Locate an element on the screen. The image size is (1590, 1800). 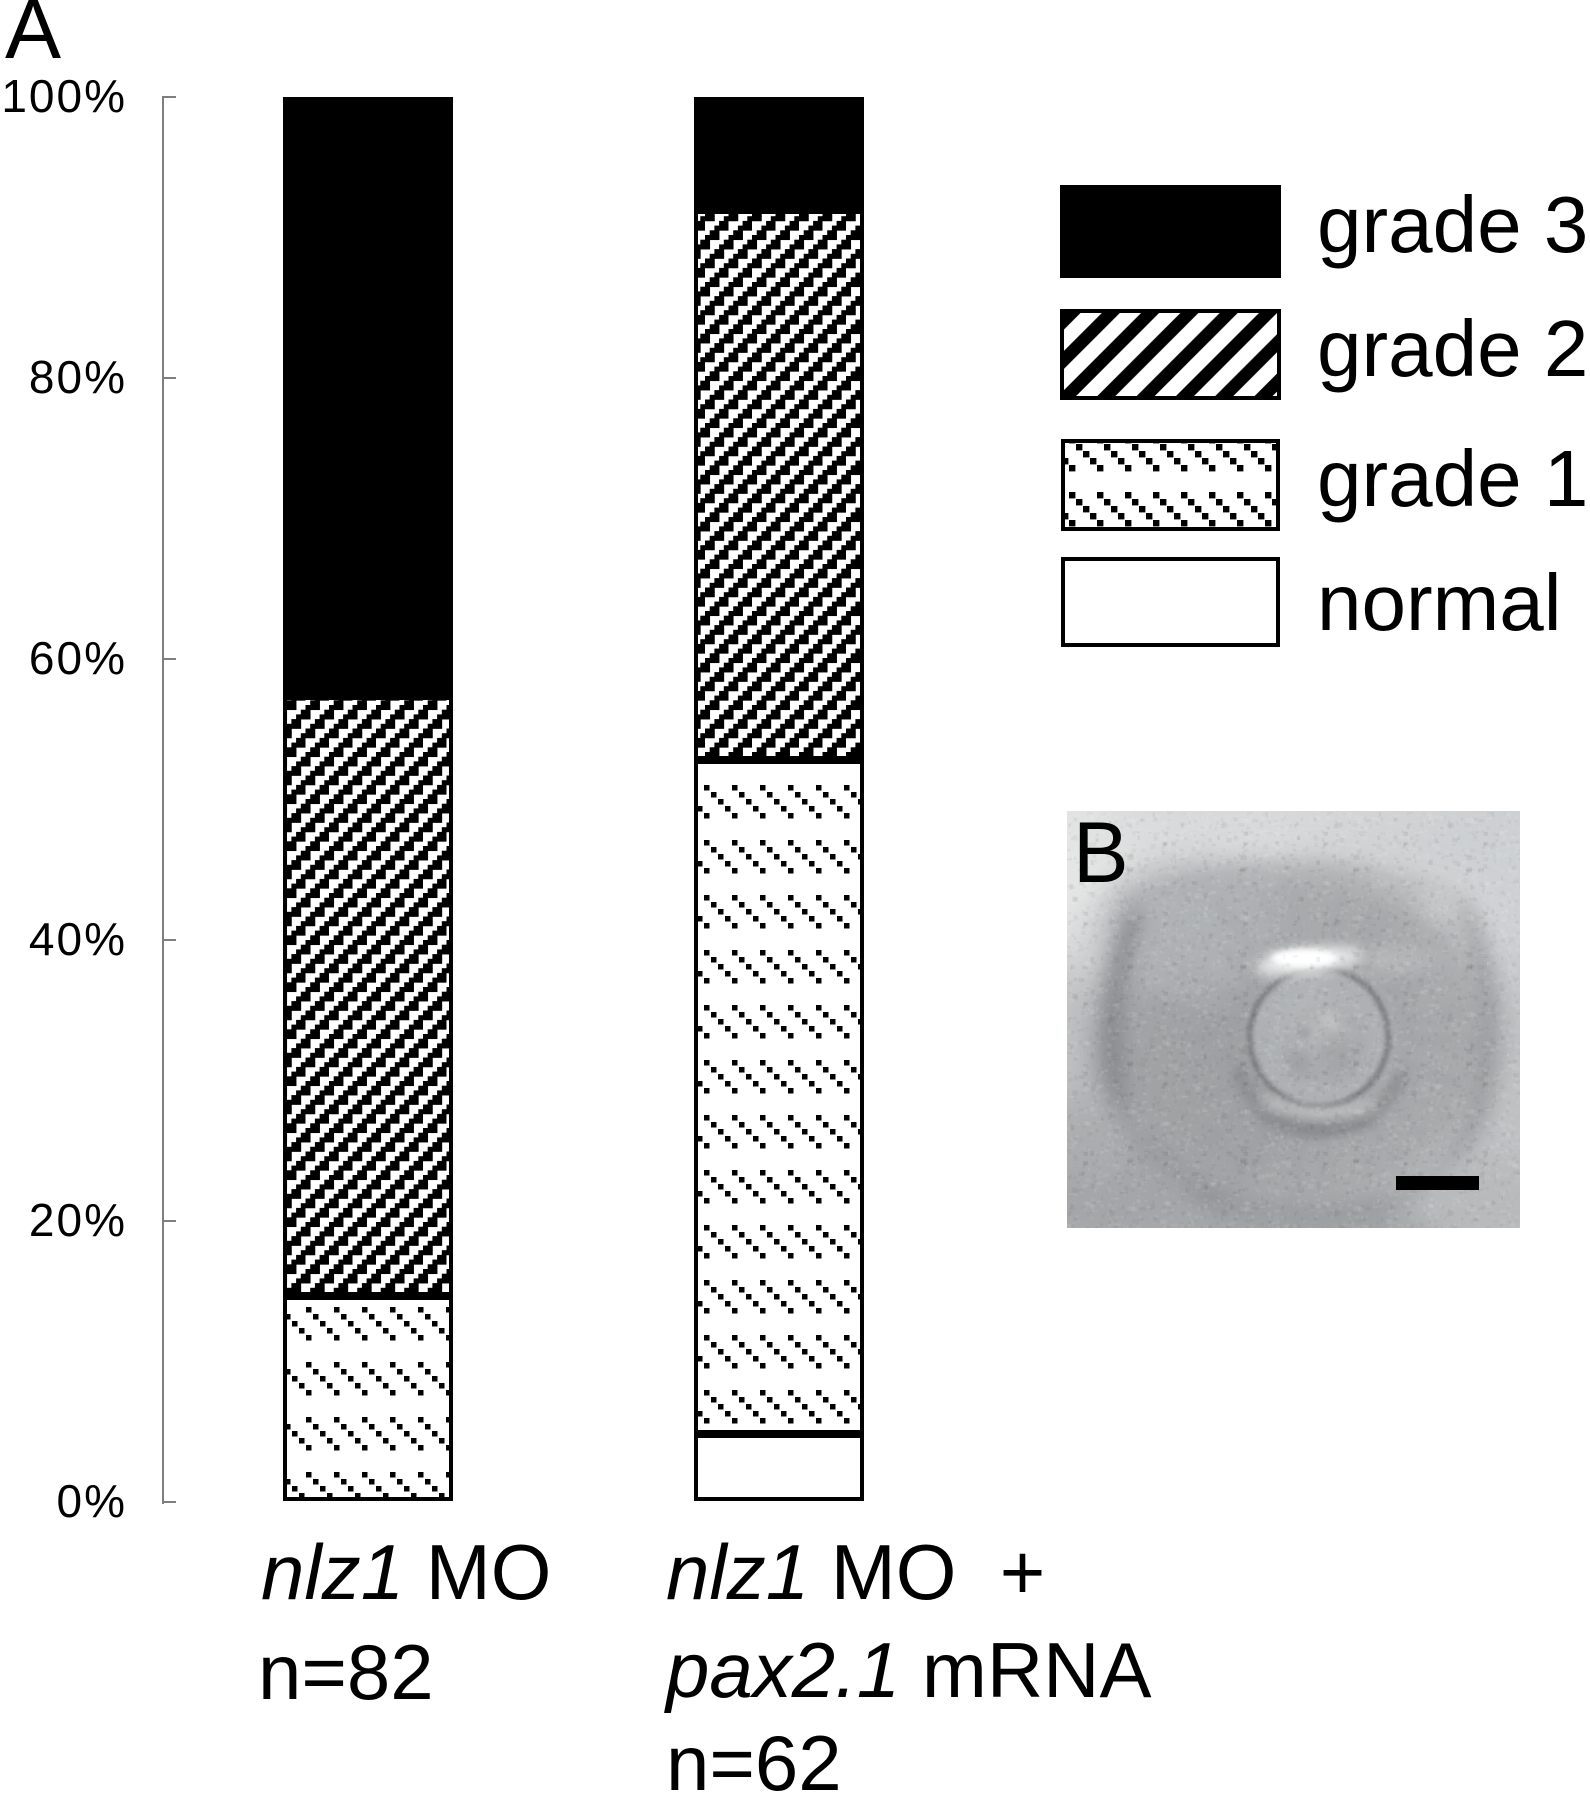
svg-text: grade 2 is located at coordinates (1452, 348).